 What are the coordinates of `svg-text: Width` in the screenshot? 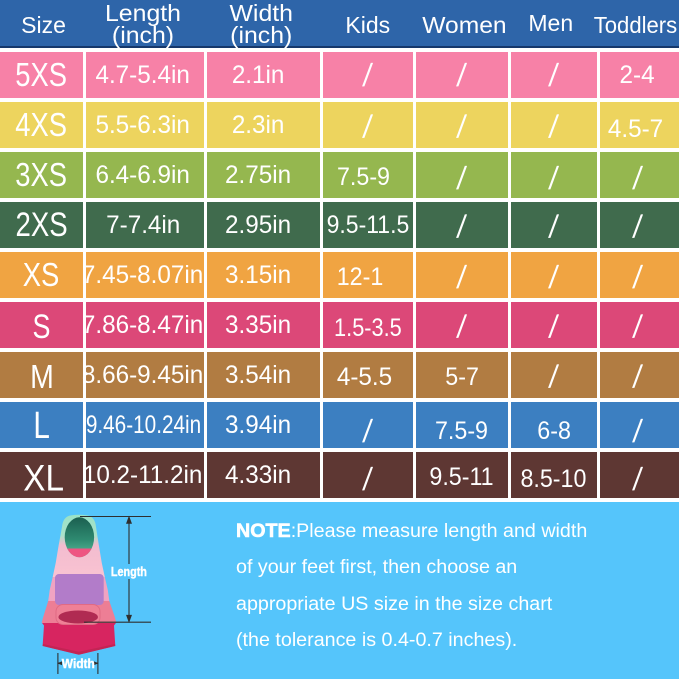 It's located at (78, 663).